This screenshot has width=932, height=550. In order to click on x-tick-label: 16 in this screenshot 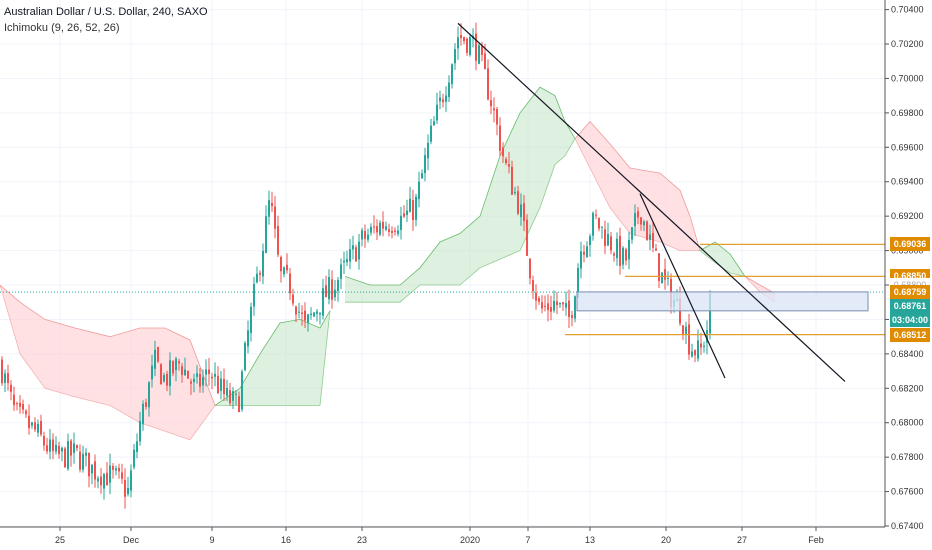, I will do `click(286, 540)`.